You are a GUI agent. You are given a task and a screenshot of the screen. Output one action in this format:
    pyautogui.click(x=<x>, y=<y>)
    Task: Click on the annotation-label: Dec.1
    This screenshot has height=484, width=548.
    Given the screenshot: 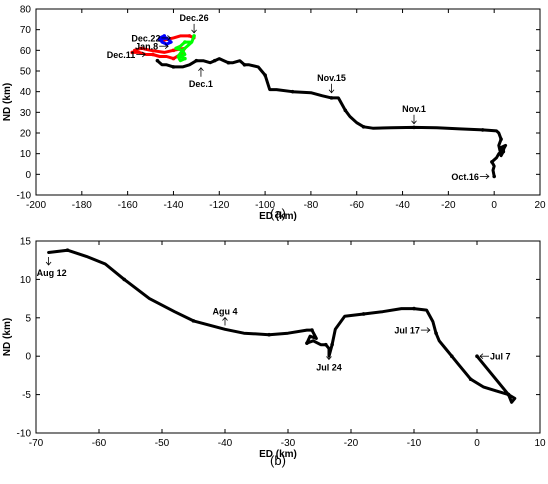 What is the action you would take?
    pyautogui.click(x=201, y=84)
    